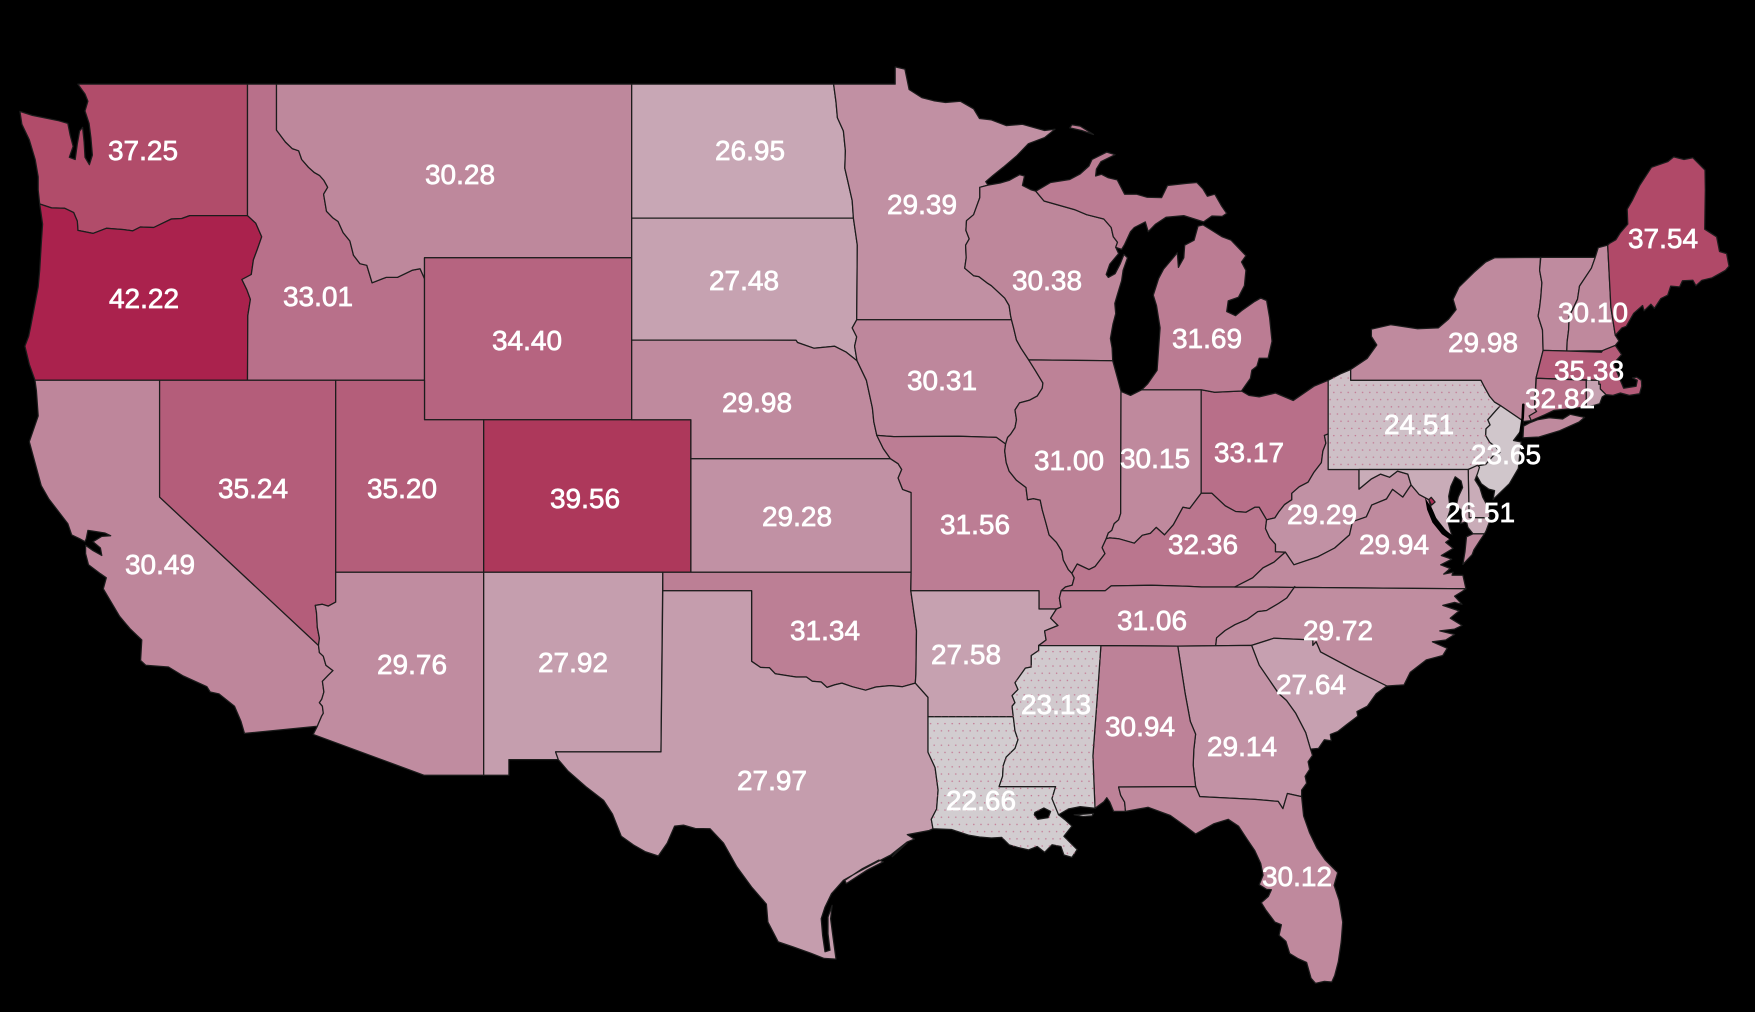 The width and height of the screenshot is (1755, 1012). I want to click on svg-text: 26.51, so click(1480, 512).